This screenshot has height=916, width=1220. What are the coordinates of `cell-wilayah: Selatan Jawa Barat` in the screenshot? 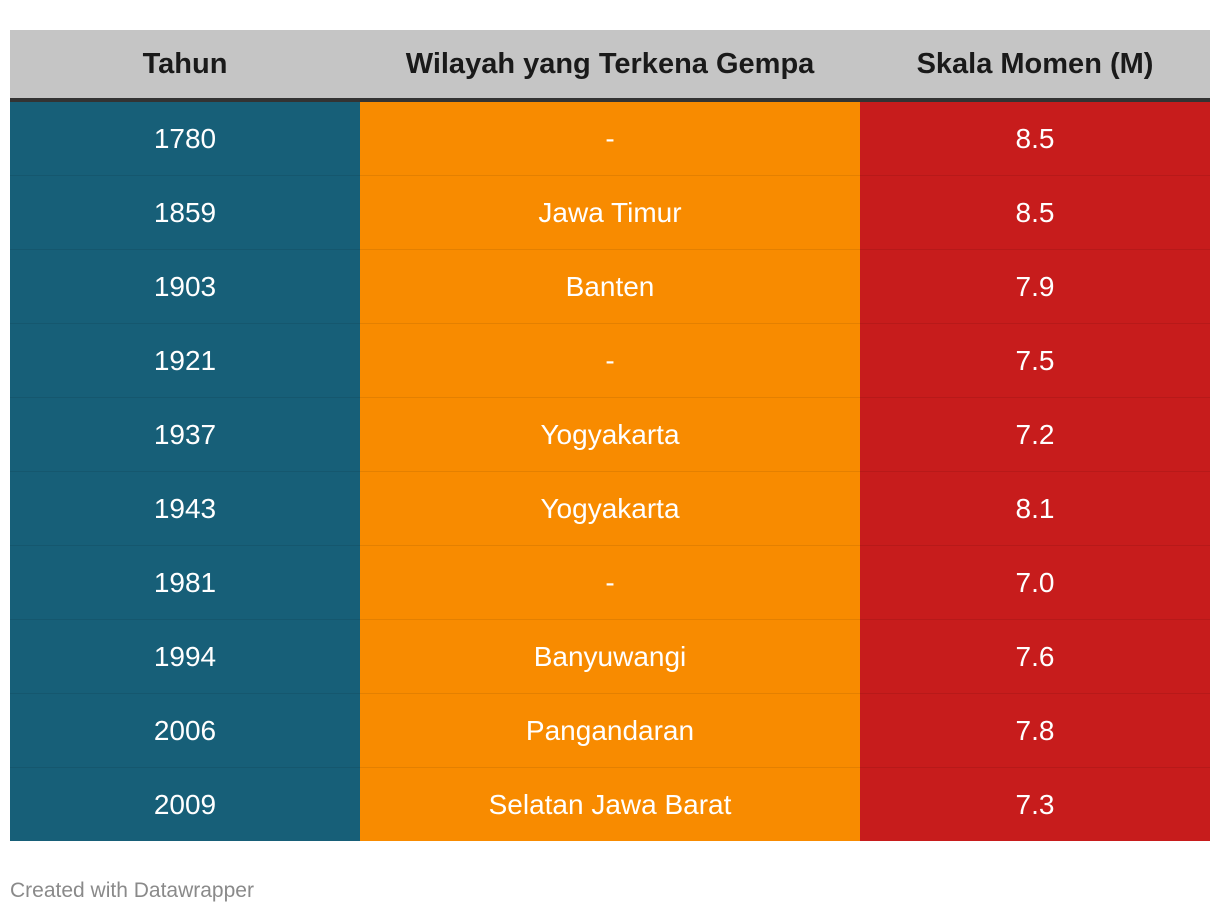 It's located at (610, 804).